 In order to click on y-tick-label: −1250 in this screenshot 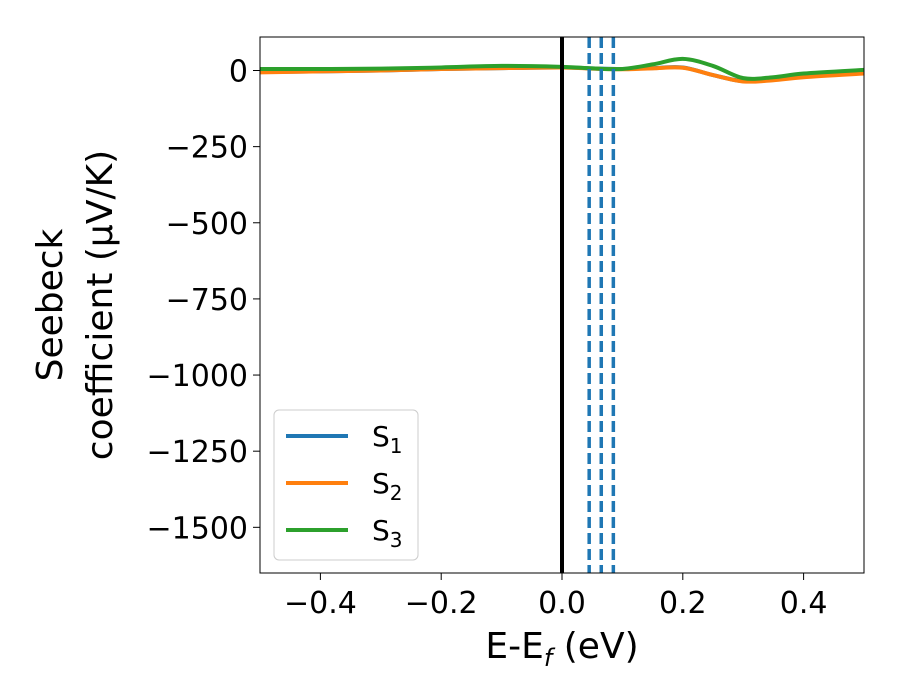, I will do `click(197, 452)`.